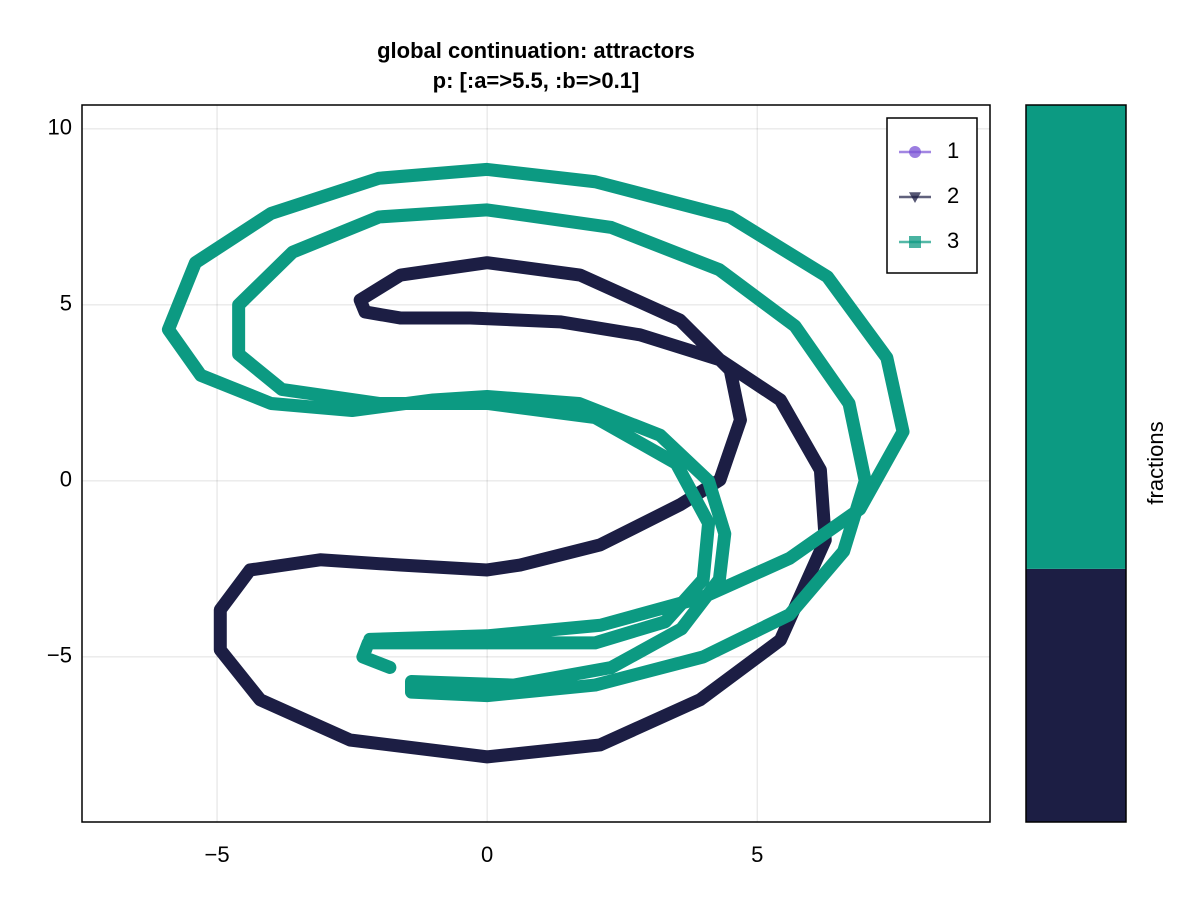 The width and height of the screenshot is (1200, 905). What do you see at coordinates (60, 127) in the screenshot?
I see `y-tick-label: 10` at bounding box center [60, 127].